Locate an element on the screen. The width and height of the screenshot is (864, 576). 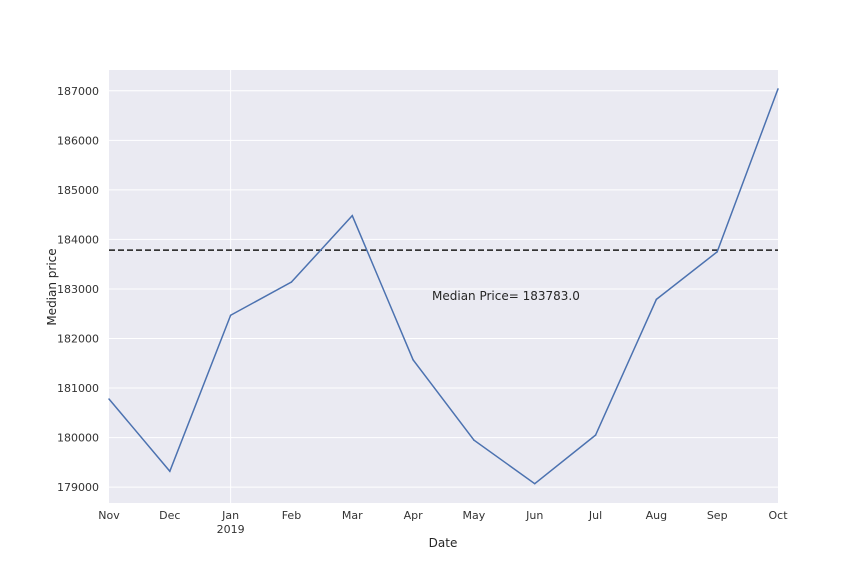
x-tick-label: Jul is located at coordinates (595, 515).